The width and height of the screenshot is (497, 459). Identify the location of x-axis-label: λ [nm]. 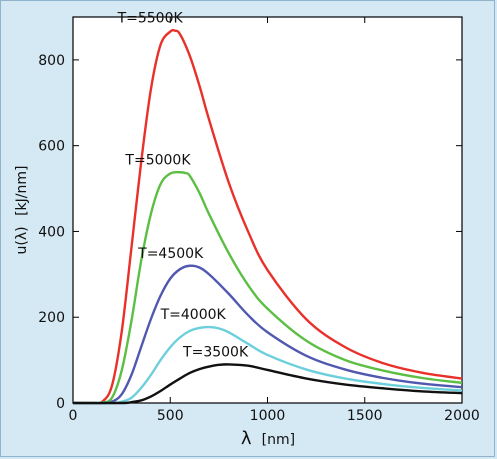
(268, 438).